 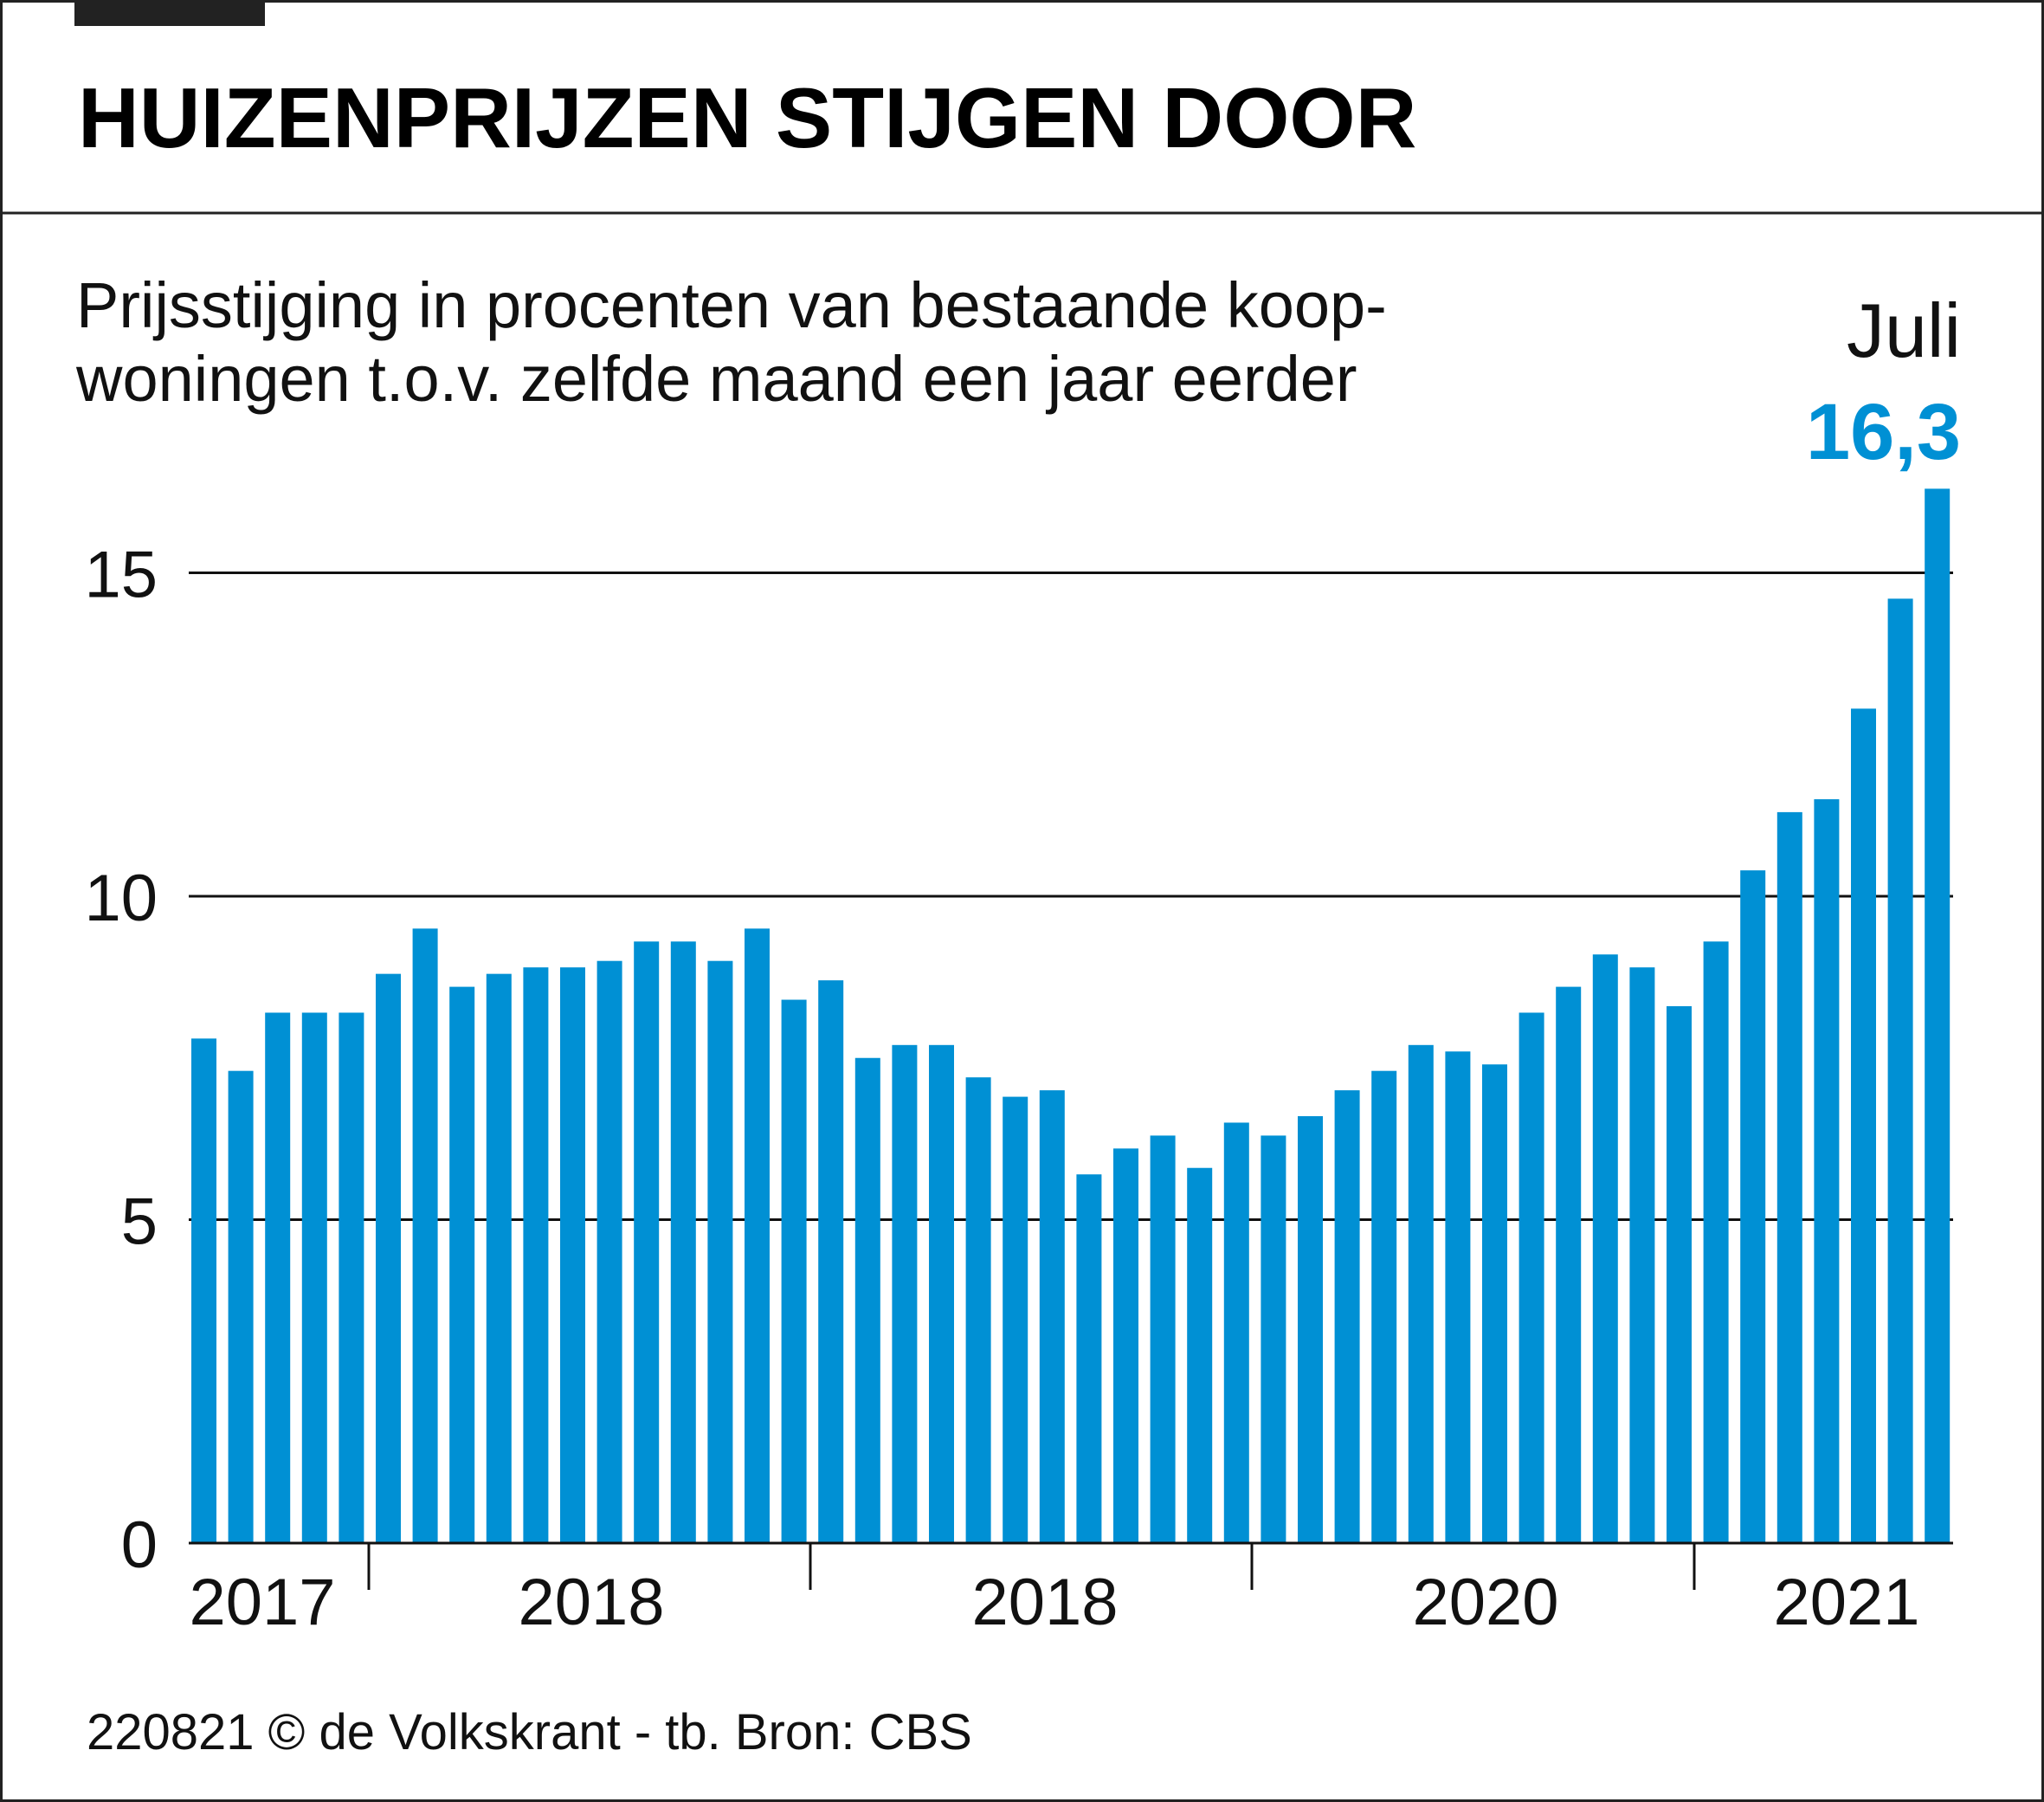 What do you see at coordinates (121, 575) in the screenshot?
I see `y-tick-label: 15` at bounding box center [121, 575].